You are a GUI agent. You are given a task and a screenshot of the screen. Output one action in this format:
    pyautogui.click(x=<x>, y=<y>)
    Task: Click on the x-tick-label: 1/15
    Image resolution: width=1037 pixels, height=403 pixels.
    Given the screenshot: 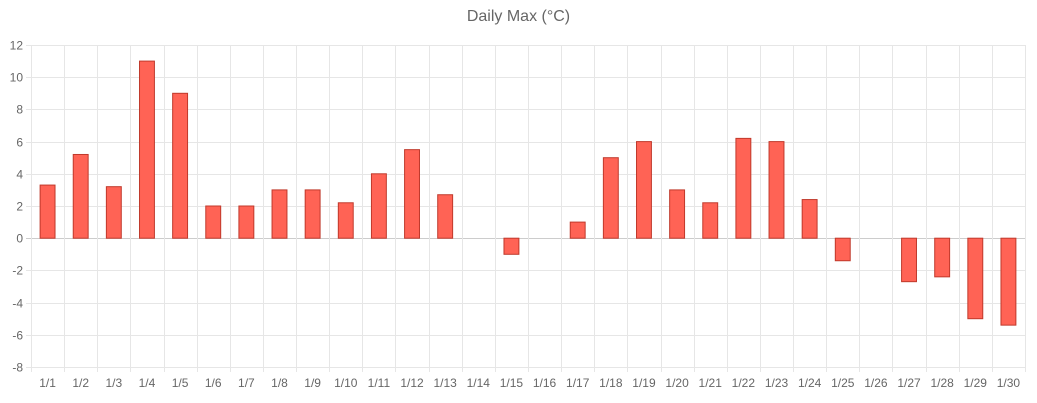 What is the action you would take?
    pyautogui.click(x=512, y=383)
    